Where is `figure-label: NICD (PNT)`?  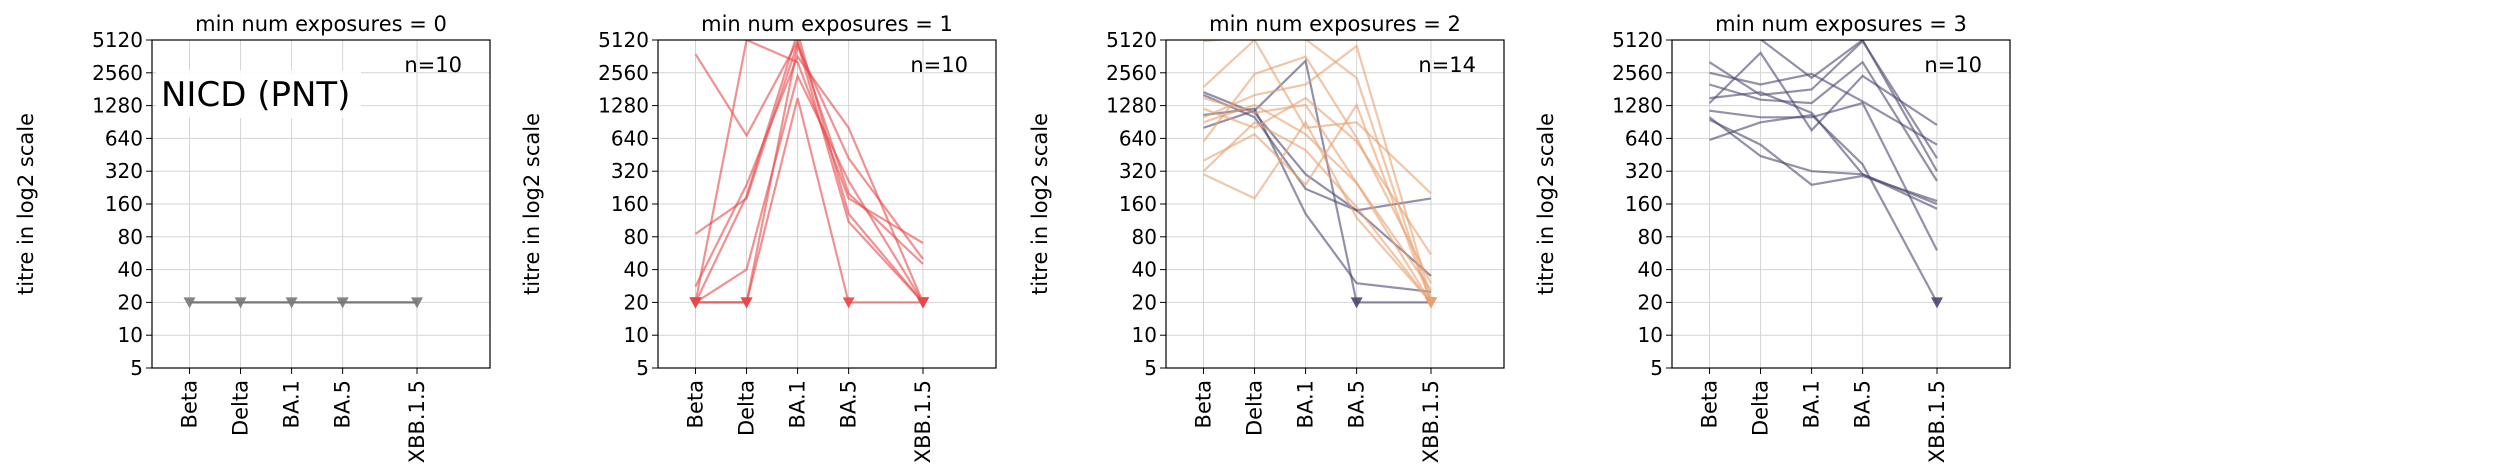
figure-label: NICD (PNT) is located at coordinates (255, 95).